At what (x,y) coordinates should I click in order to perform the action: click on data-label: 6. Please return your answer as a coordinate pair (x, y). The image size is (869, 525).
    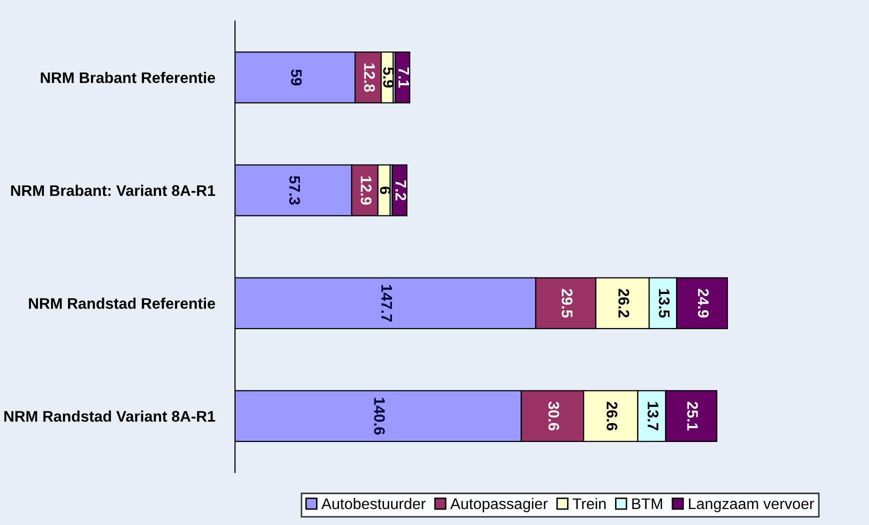
    Looking at the image, I should click on (385, 190).